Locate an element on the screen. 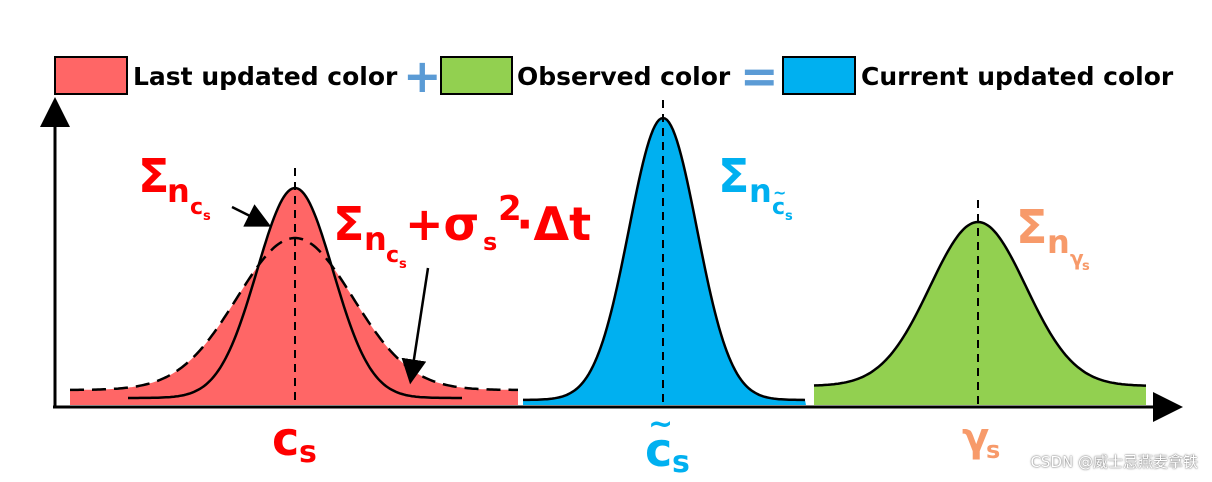  curve-current-fill is located at coordinates (664, 261).